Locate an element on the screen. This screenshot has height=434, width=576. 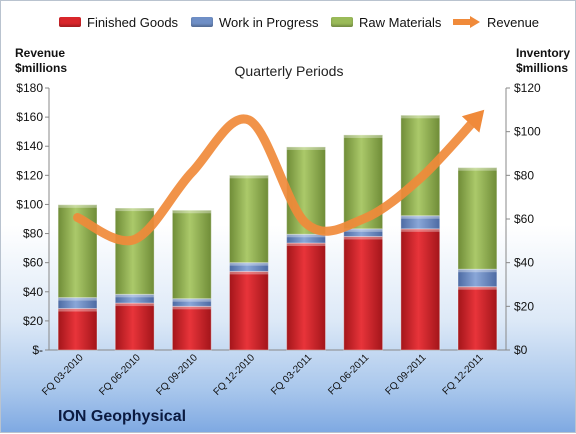
right-tick-label: $120 is located at coordinates (527, 88).